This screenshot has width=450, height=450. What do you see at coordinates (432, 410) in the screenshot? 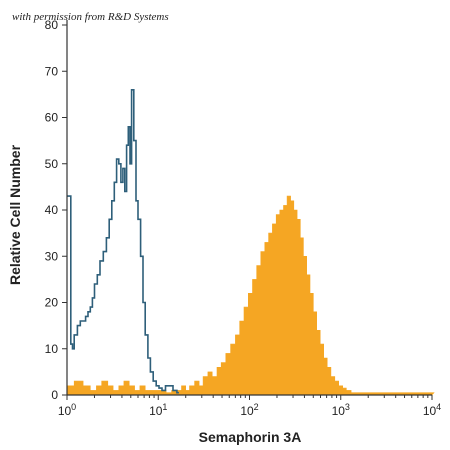
I see `x-tick-label: 10⁴` at bounding box center [432, 410].